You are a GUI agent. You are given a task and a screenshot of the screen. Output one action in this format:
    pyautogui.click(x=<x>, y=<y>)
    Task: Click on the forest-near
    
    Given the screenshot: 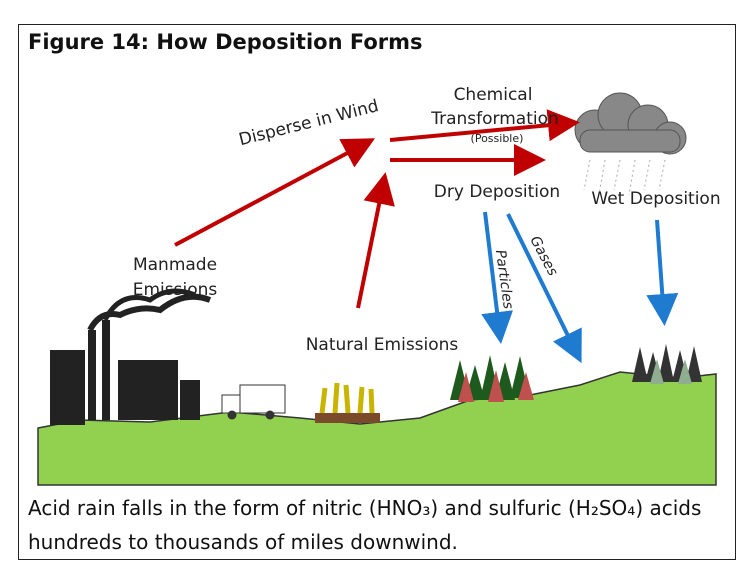 What is the action you would take?
    pyautogui.click(x=492, y=378)
    